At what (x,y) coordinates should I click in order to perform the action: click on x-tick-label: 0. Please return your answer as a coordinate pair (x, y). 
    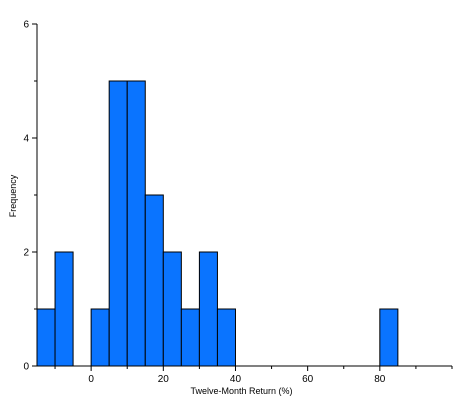
    Looking at the image, I should click on (91, 379).